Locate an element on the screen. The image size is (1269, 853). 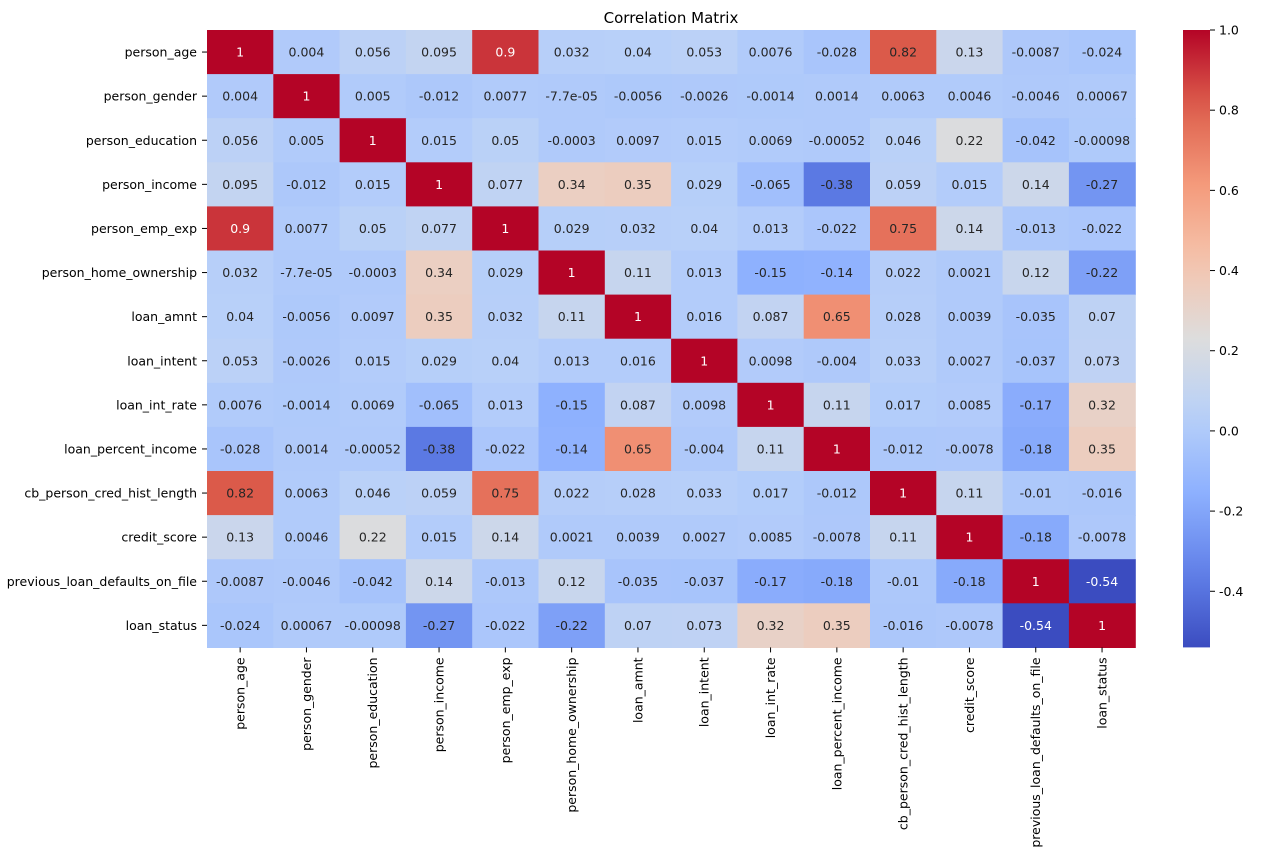
cell-annotation: 0.022 is located at coordinates (903, 272).